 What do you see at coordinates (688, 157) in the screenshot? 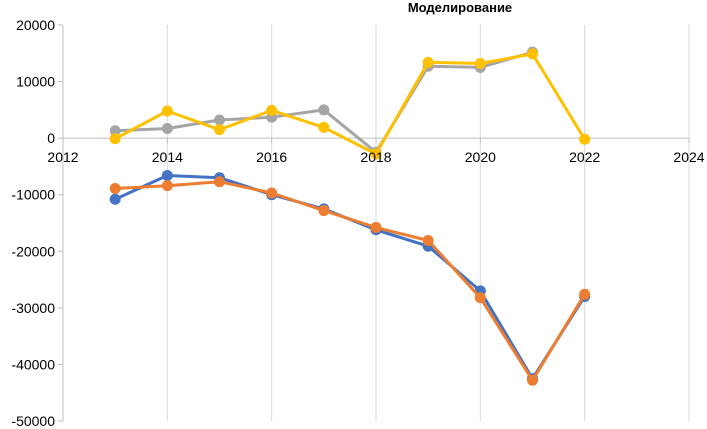
I see `x-tick-label: 2024` at bounding box center [688, 157].